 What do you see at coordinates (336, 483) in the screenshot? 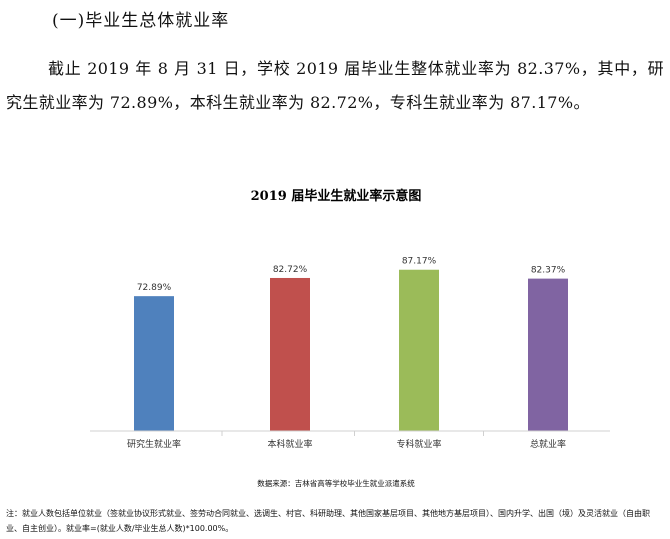
I see `data-source: 数据来源：吉林省高等学校毕业生就业派遣系统` at bounding box center [336, 483].